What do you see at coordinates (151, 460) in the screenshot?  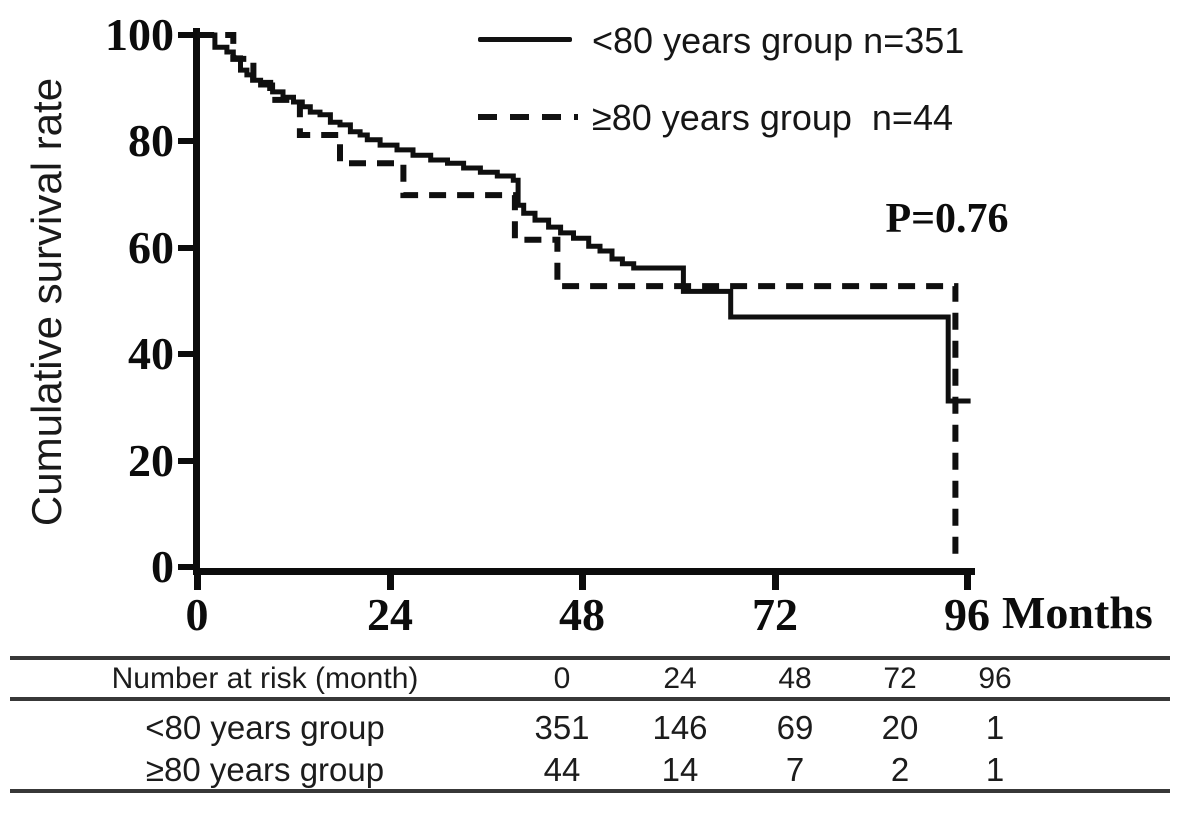 I see `y-tick-label-20: 20` at bounding box center [151, 460].